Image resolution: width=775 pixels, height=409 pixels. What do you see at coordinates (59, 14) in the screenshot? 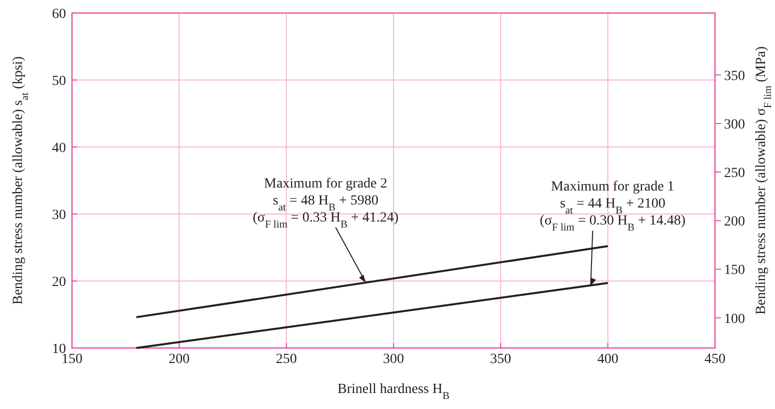
I see `y-tick-label: 60` at bounding box center [59, 14].